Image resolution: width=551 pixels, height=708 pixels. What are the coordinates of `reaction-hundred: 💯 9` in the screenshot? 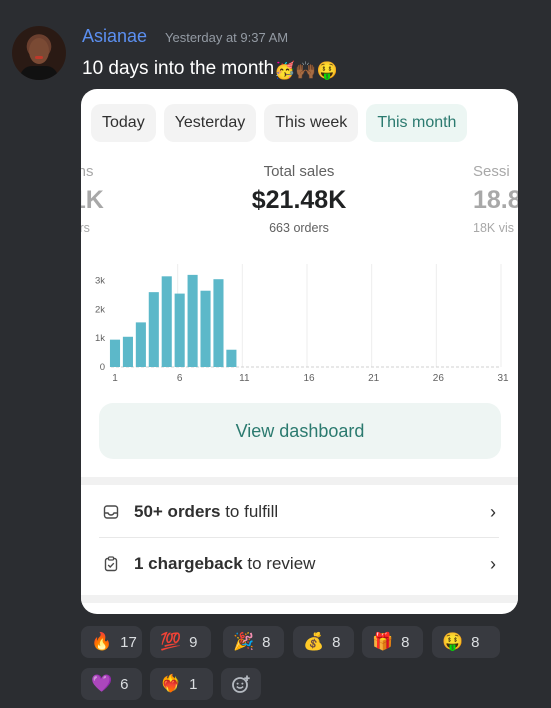 It's located at (180, 642).